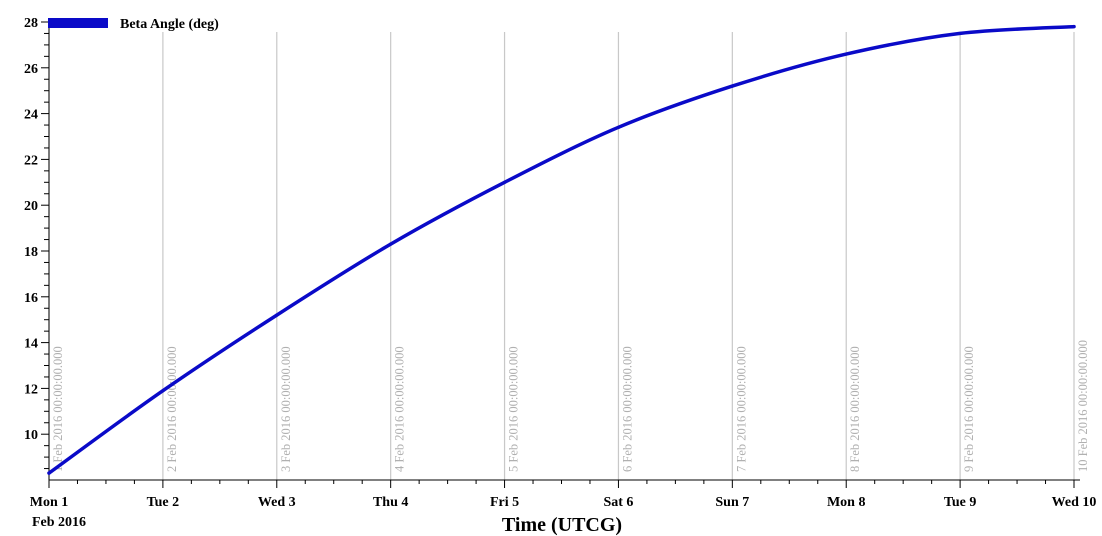 The width and height of the screenshot is (1102, 536). I want to click on vertical-marker-label-7: 7 Feb 2016 00:00:00.000, so click(741, 409).